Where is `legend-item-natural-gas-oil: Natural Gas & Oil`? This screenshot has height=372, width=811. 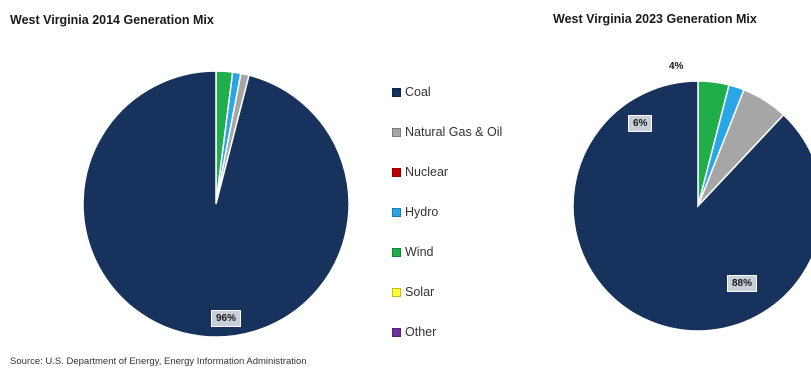
legend-item-natural-gas-oil: Natural Gas & Oil is located at coordinates (447, 132).